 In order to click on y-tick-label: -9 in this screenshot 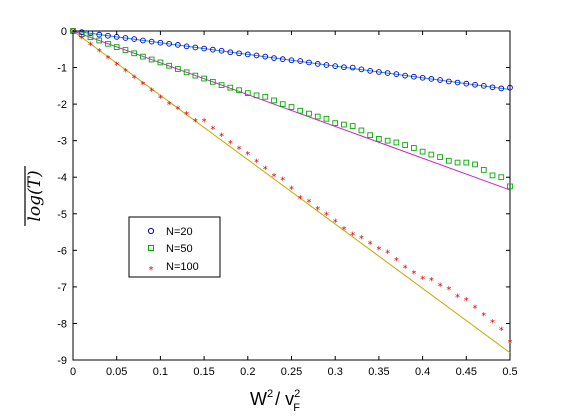, I will do `click(62, 361)`.